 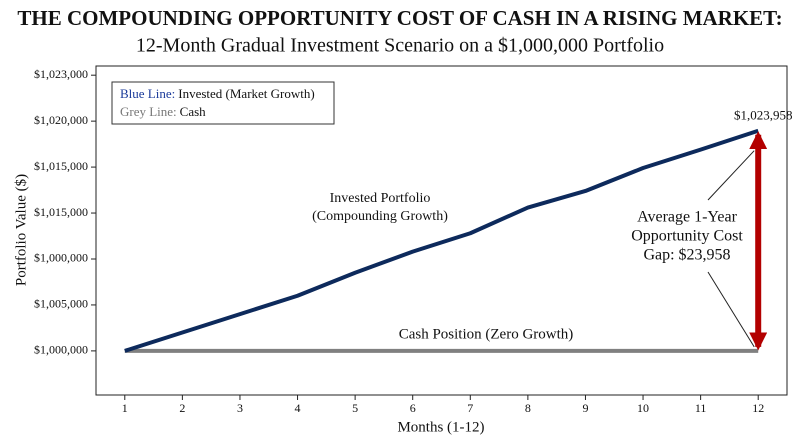 What do you see at coordinates (687, 217) in the screenshot?
I see `gap-annotation: Average 1-Year` at bounding box center [687, 217].